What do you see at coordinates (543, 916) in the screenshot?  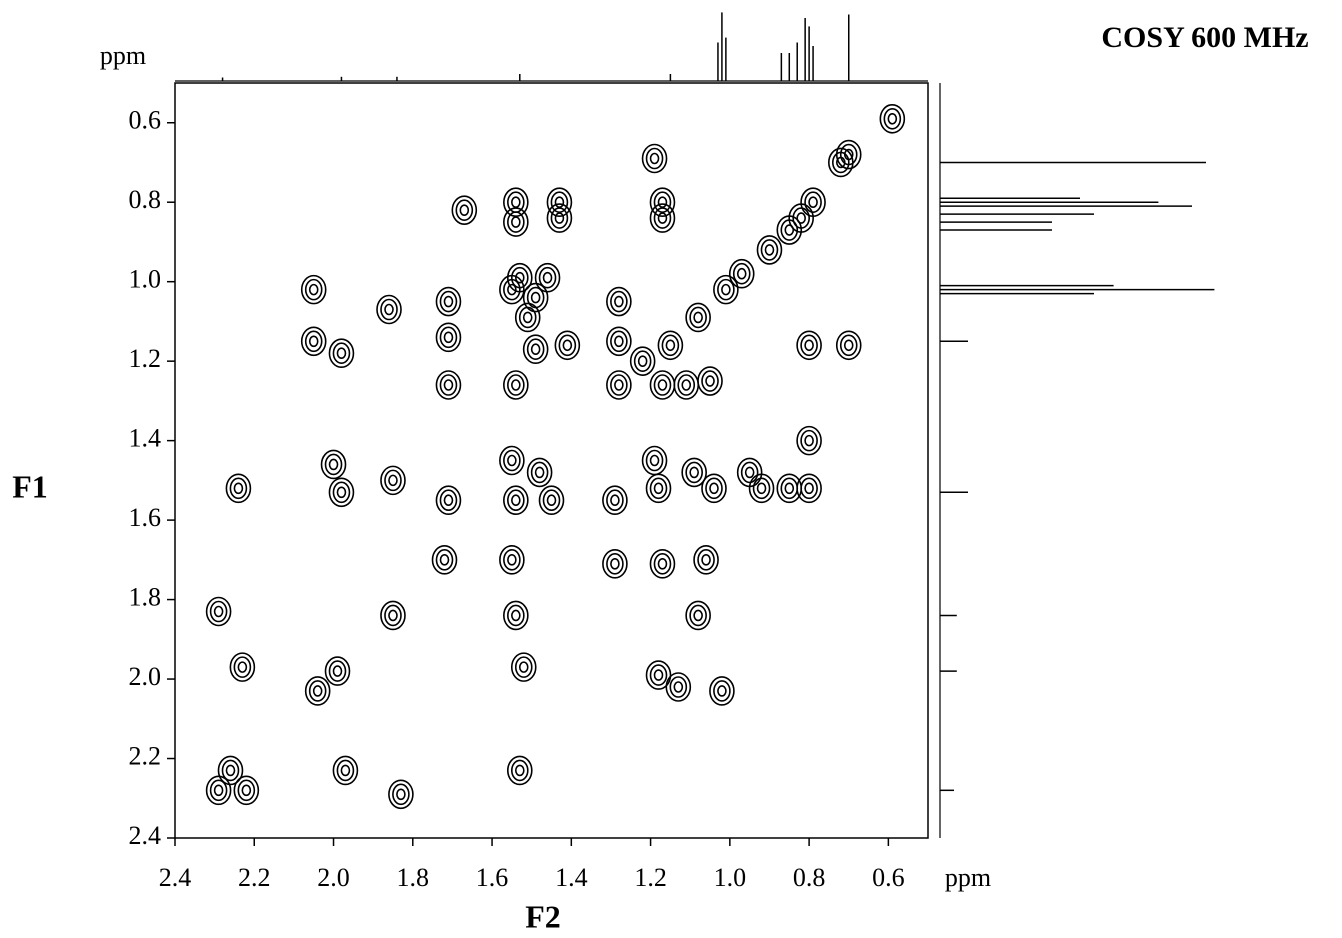 I see `x-axis-title: F2` at bounding box center [543, 916].